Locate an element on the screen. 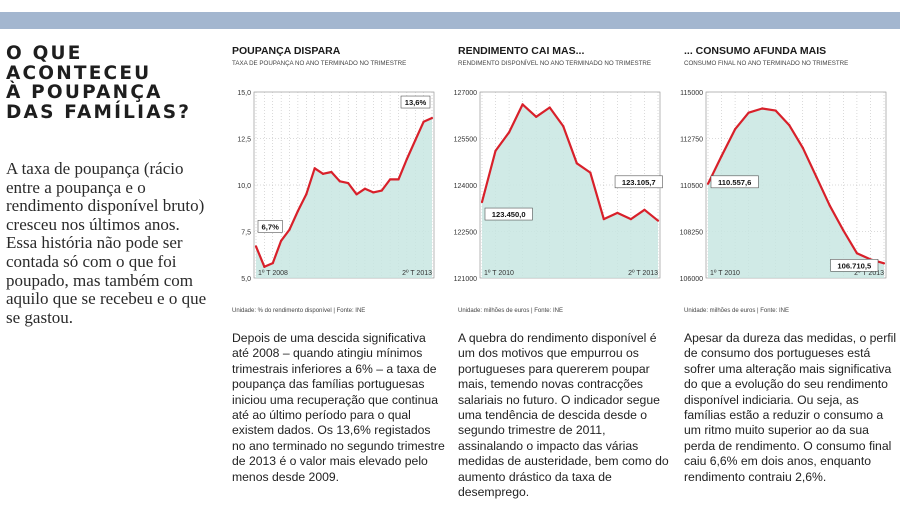 This screenshot has height=528, width=900. data-label: 123.450,0 is located at coordinates (509, 214).